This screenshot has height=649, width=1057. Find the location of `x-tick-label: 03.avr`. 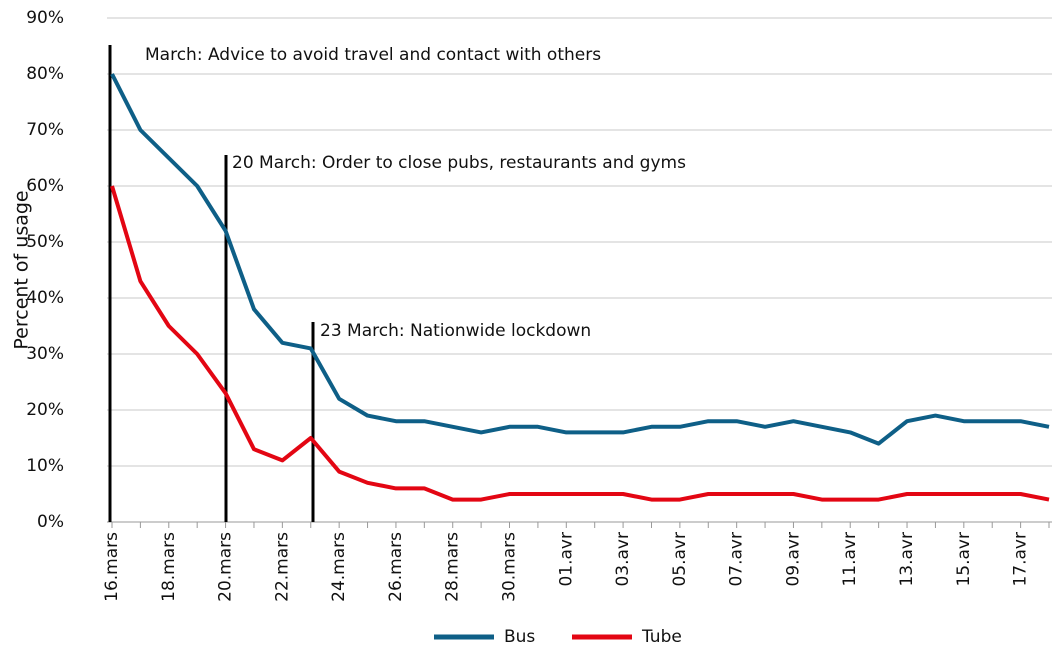

x-tick-label: 03.avr is located at coordinates (623, 559).